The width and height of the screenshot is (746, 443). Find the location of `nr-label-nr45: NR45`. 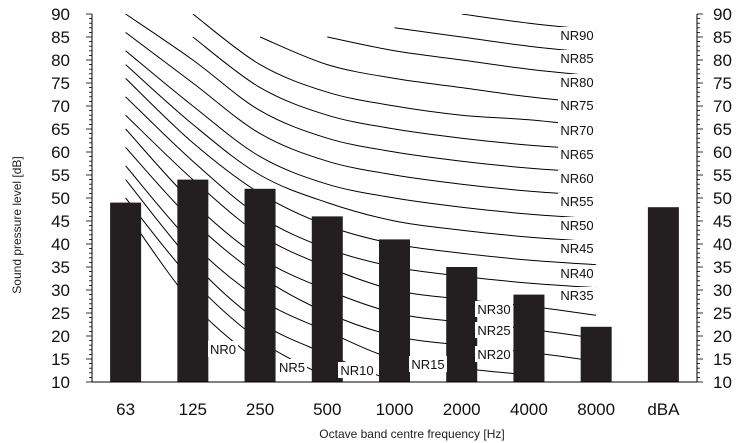

nr-label-nr45: NR45 is located at coordinates (576, 248).